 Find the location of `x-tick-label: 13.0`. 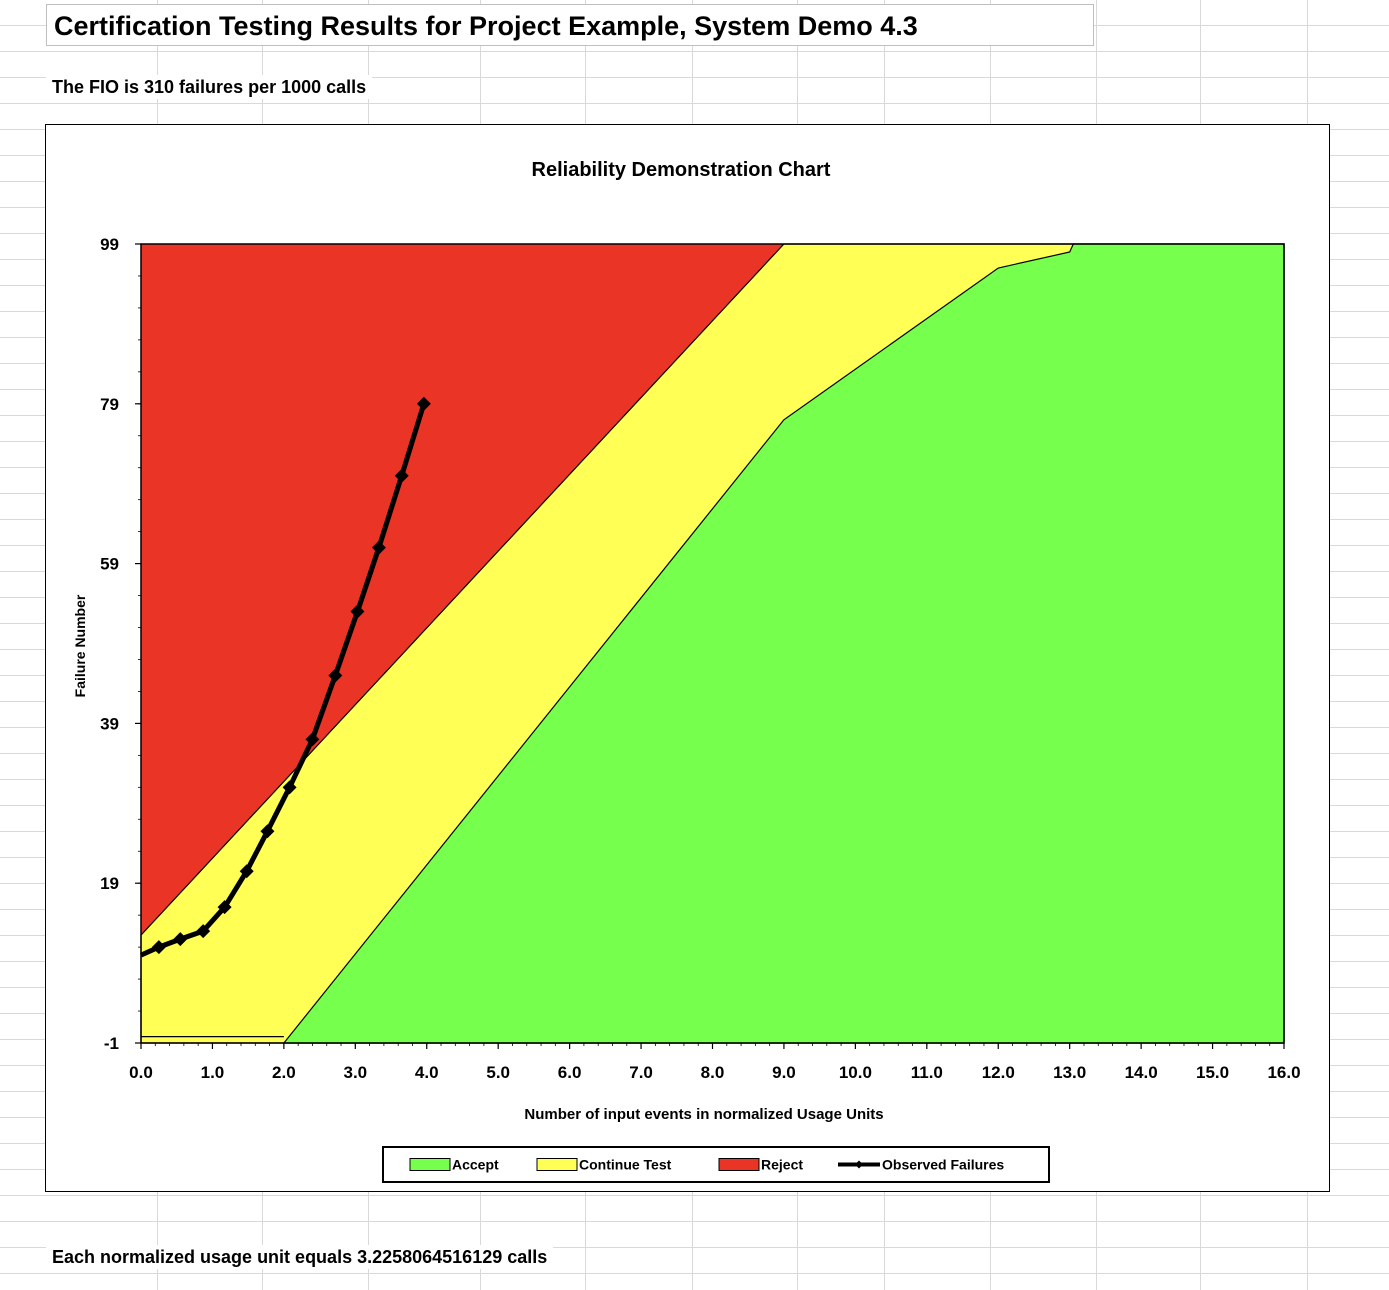

x-tick-label: 13.0 is located at coordinates (1069, 1072).